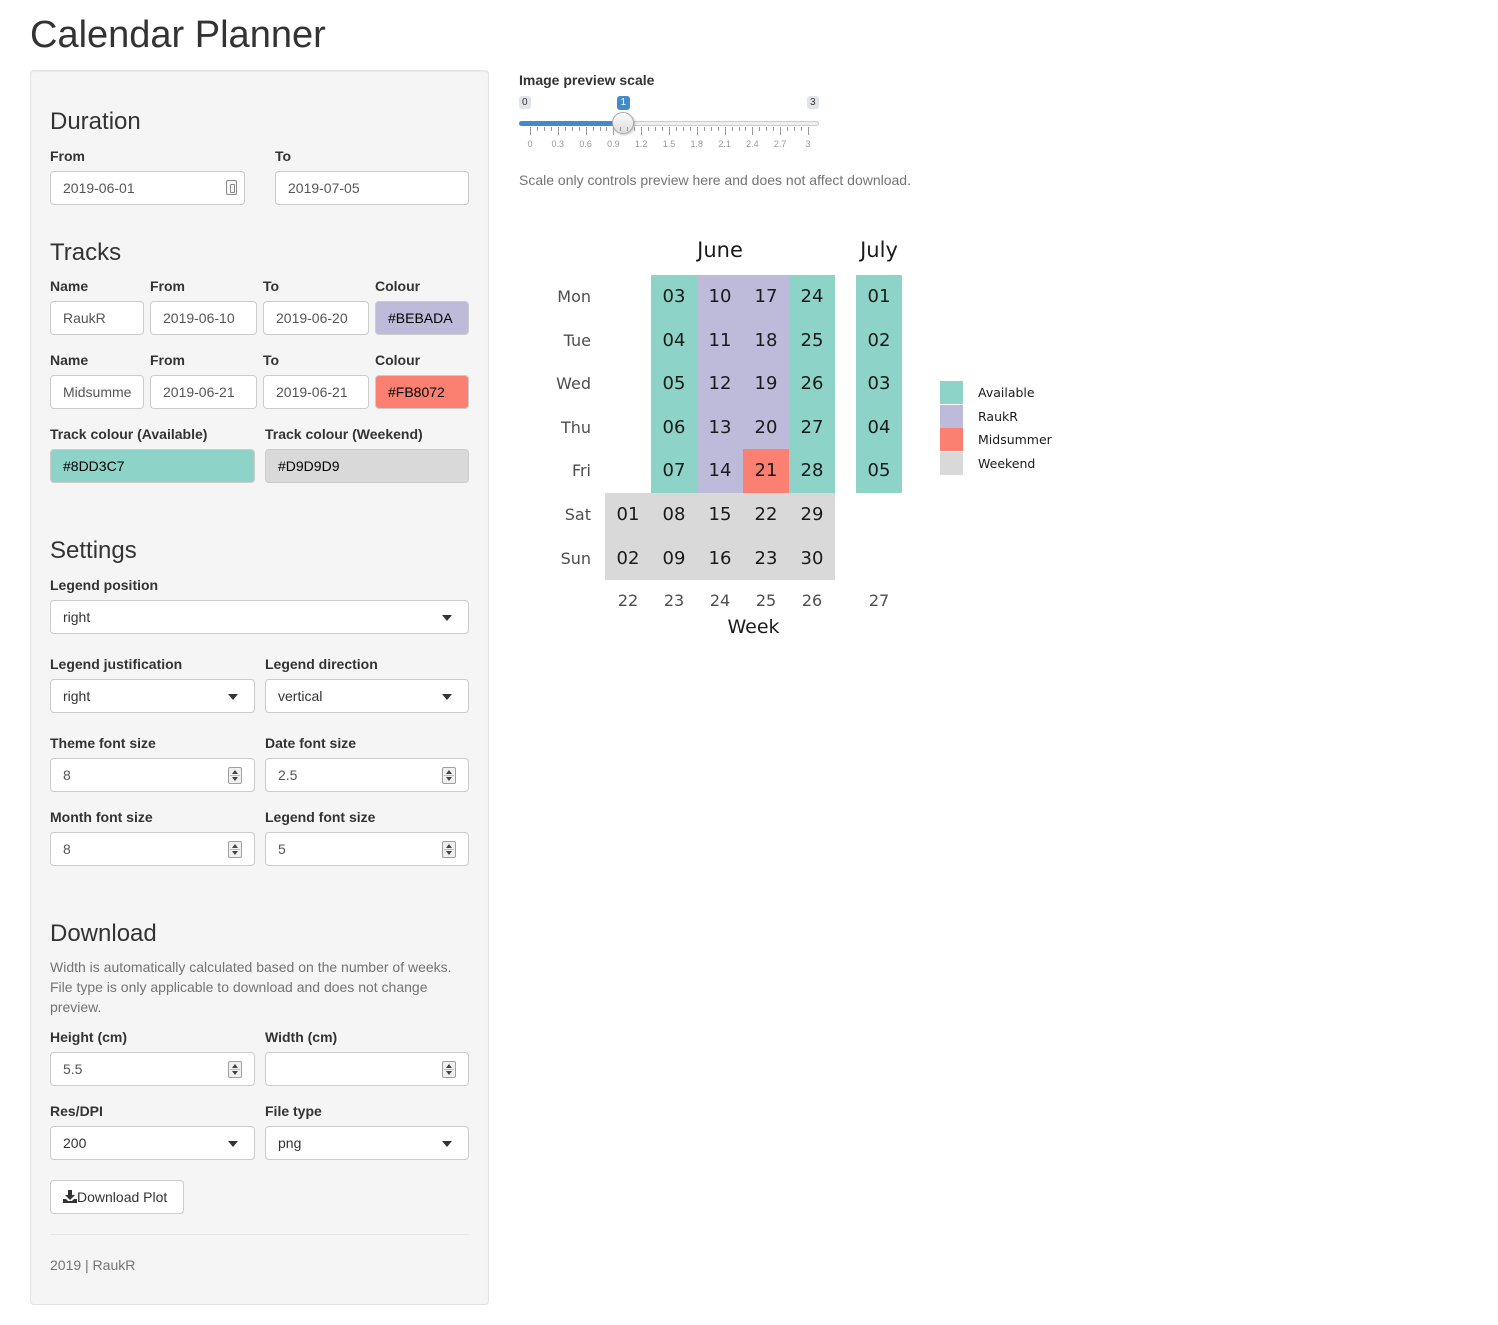  What do you see at coordinates (674, 515) in the screenshot?
I see `calendar-cell: 08` at bounding box center [674, 515].